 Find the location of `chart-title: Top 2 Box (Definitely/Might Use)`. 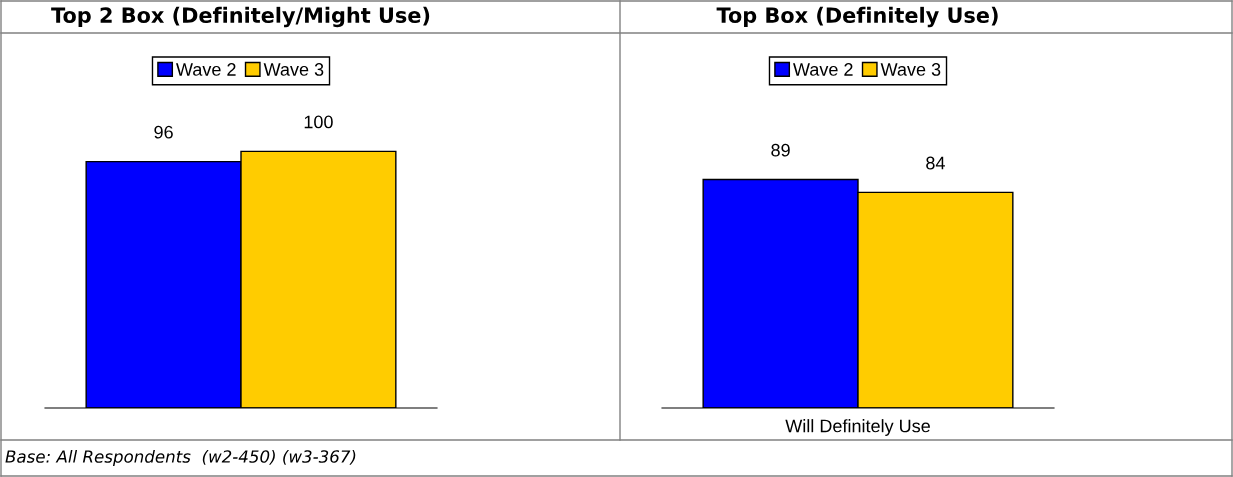

chart-title: Top 2 Box (Definitely/Might Use) is located at coordinates (240, 17).